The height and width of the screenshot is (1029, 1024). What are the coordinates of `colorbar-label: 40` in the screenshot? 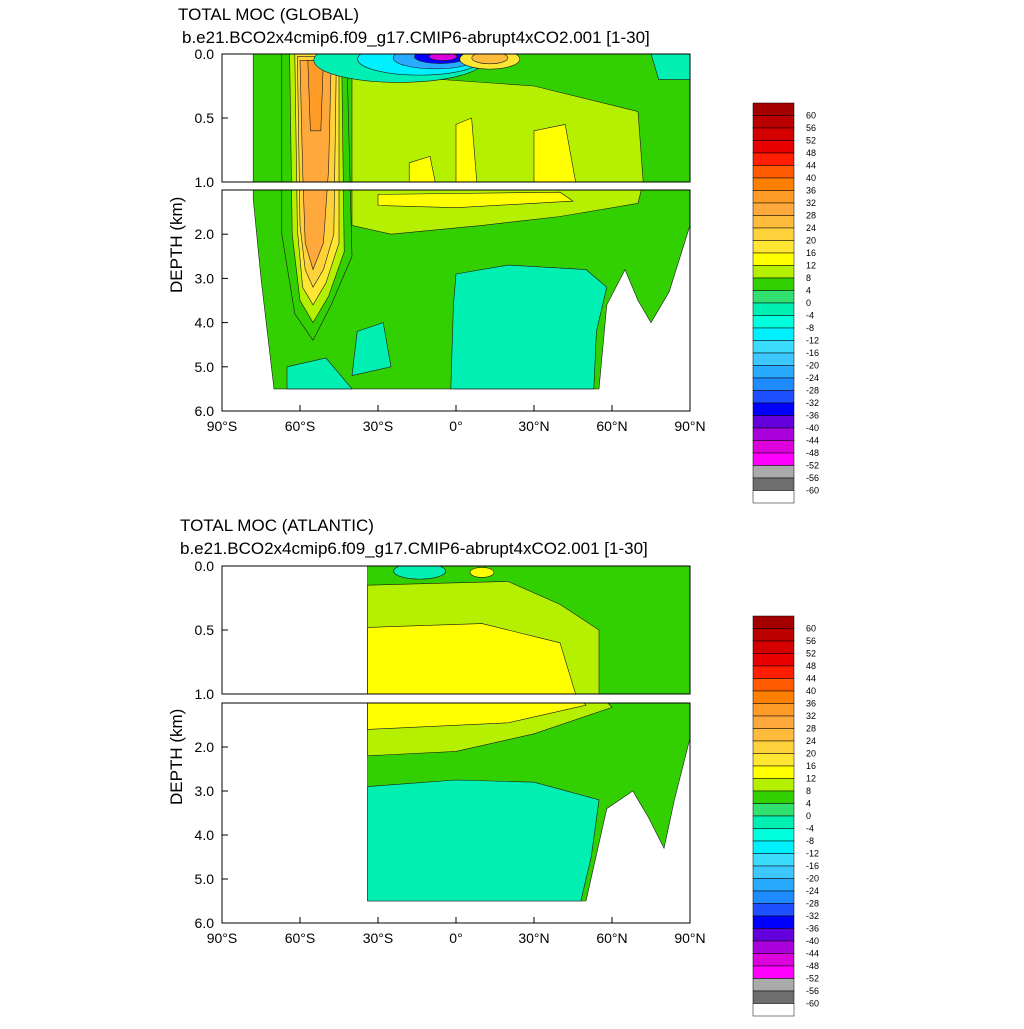 It's located at (811, 178).